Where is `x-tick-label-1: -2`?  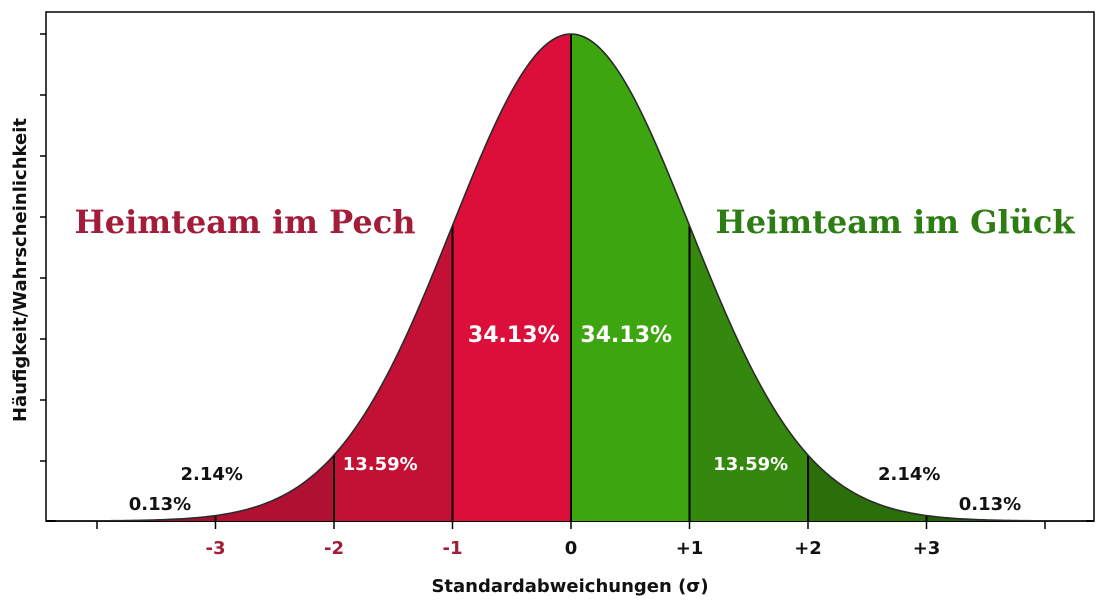 x-tick-label-1: -2 is located at coordinates (334, 548).